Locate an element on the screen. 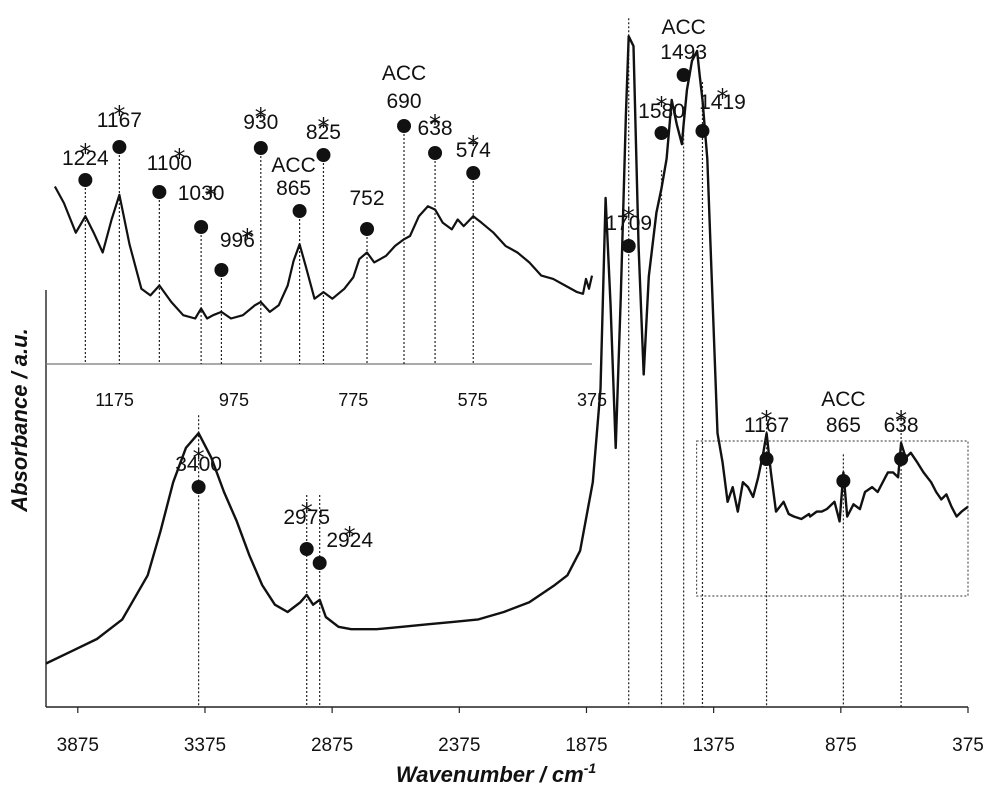  x-tick-label: 3375 is located at coordinates (205, 745).